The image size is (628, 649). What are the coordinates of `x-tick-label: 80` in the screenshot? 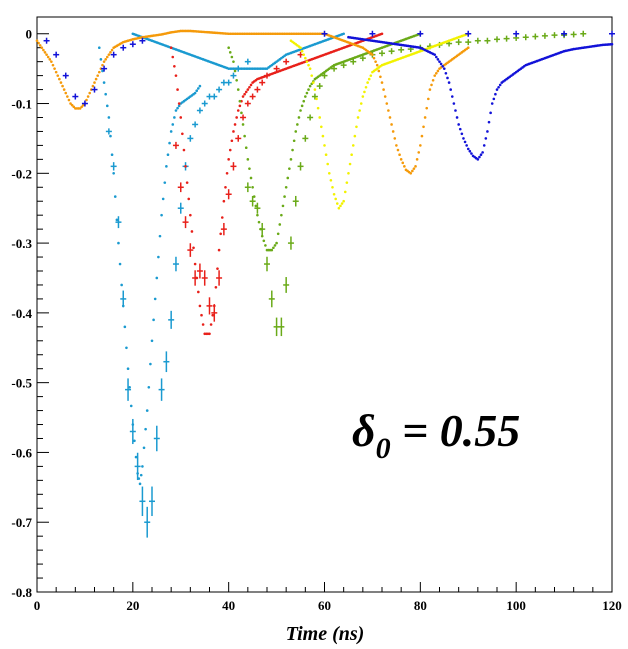 It's located at (420, 605).